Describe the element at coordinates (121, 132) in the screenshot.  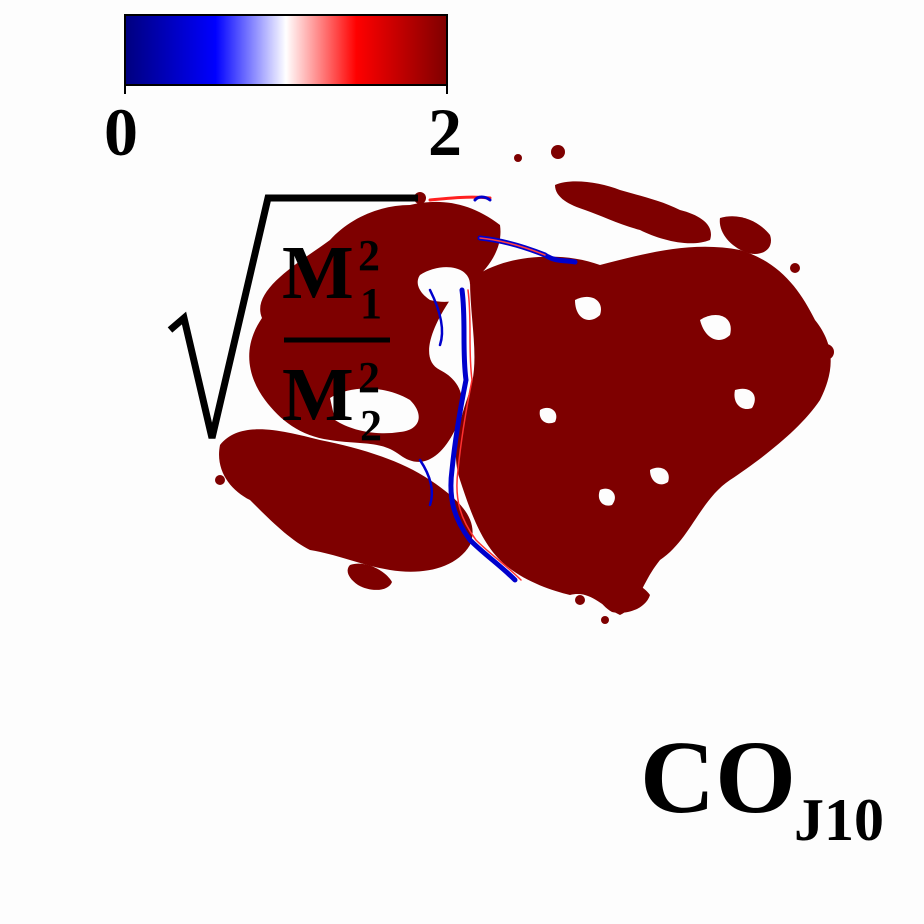
I see `colorbar-min-label: 0` at that location.